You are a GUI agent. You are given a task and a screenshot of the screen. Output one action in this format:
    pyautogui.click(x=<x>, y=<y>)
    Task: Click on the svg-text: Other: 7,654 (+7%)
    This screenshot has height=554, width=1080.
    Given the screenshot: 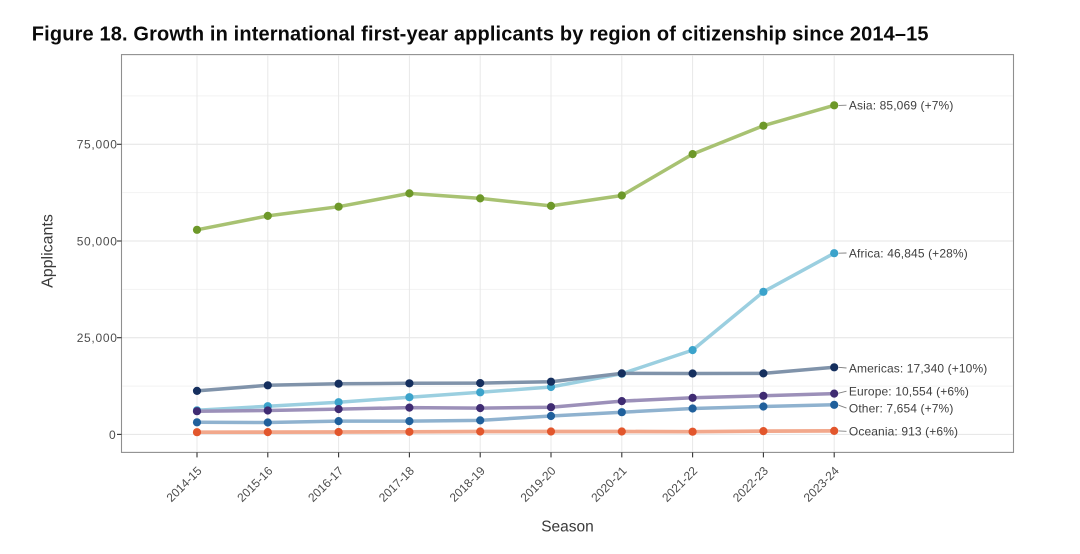 What is the action you would take?
    pyautogui.click(x=901, y=409)
    